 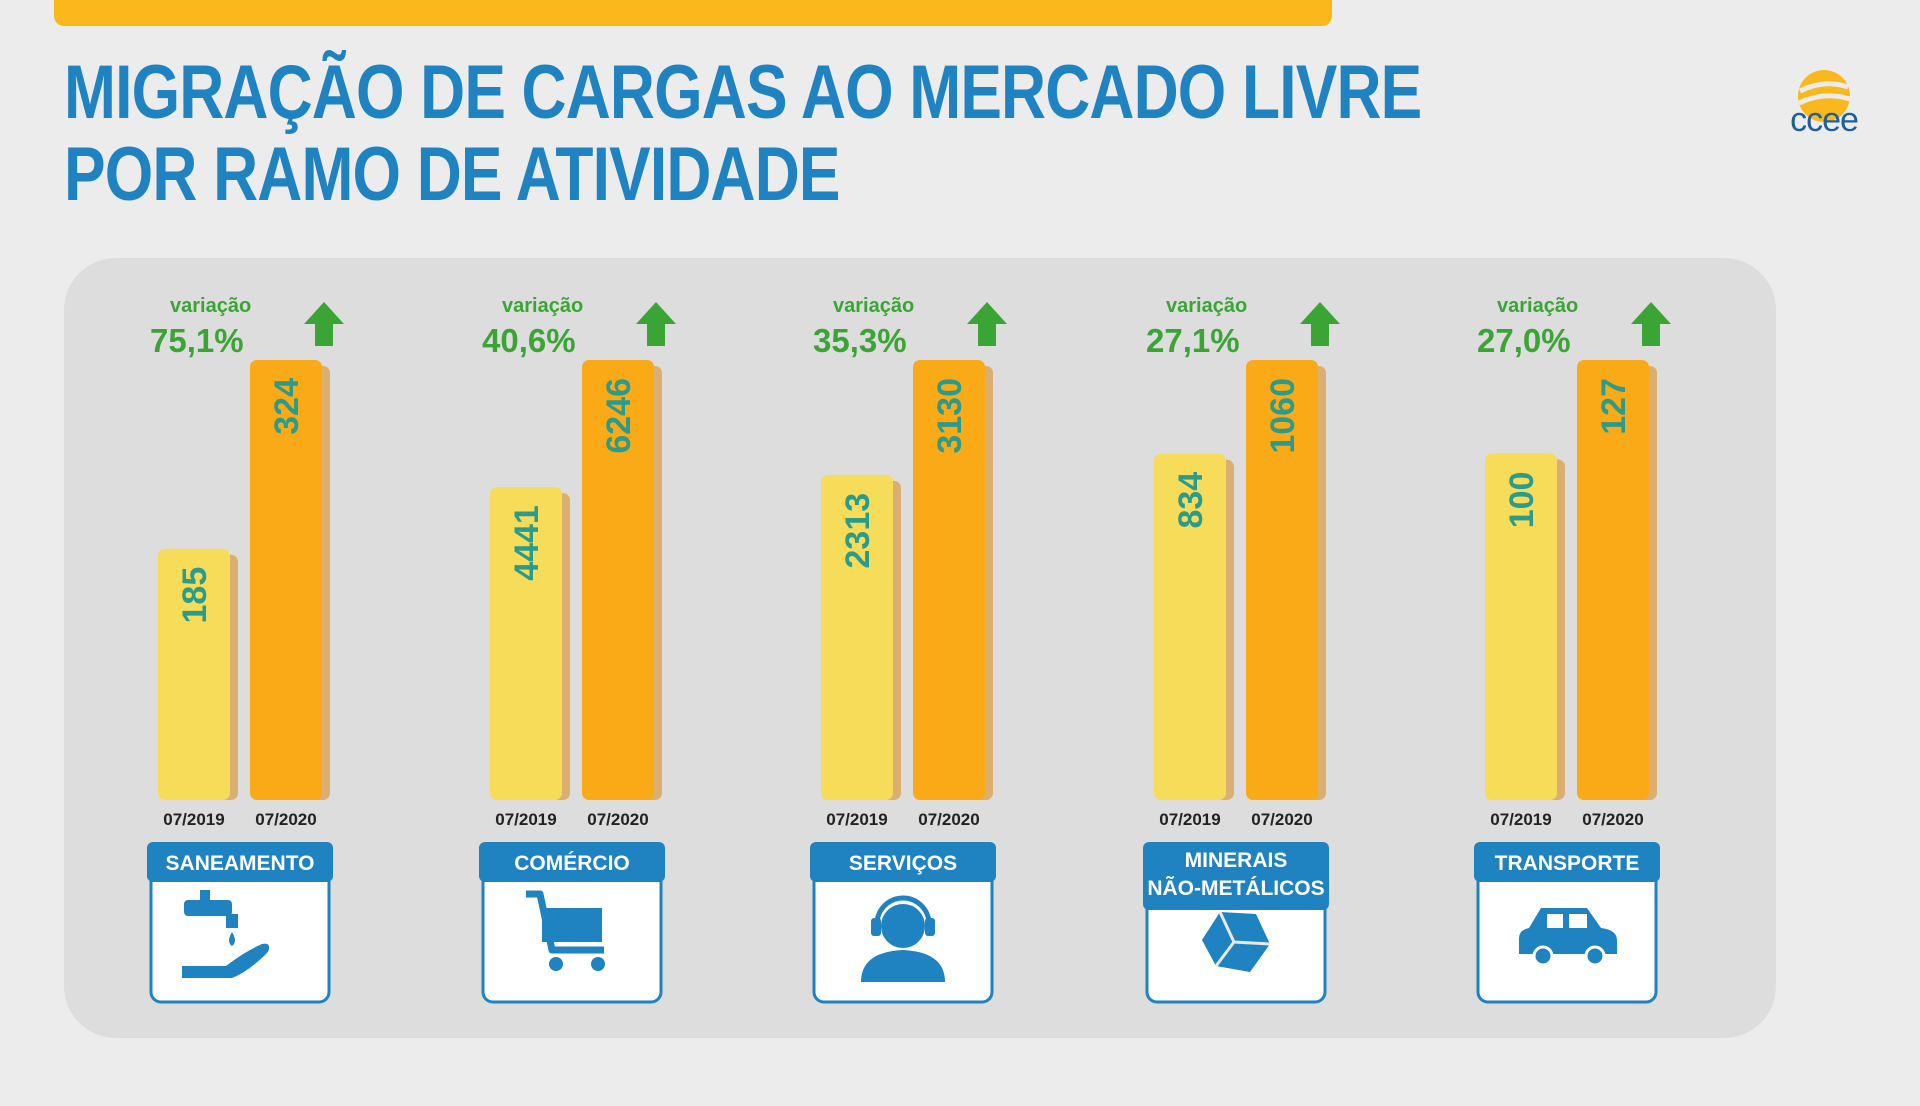 I want to click on variation-value: 40,6%, so click(x=529, y=340).